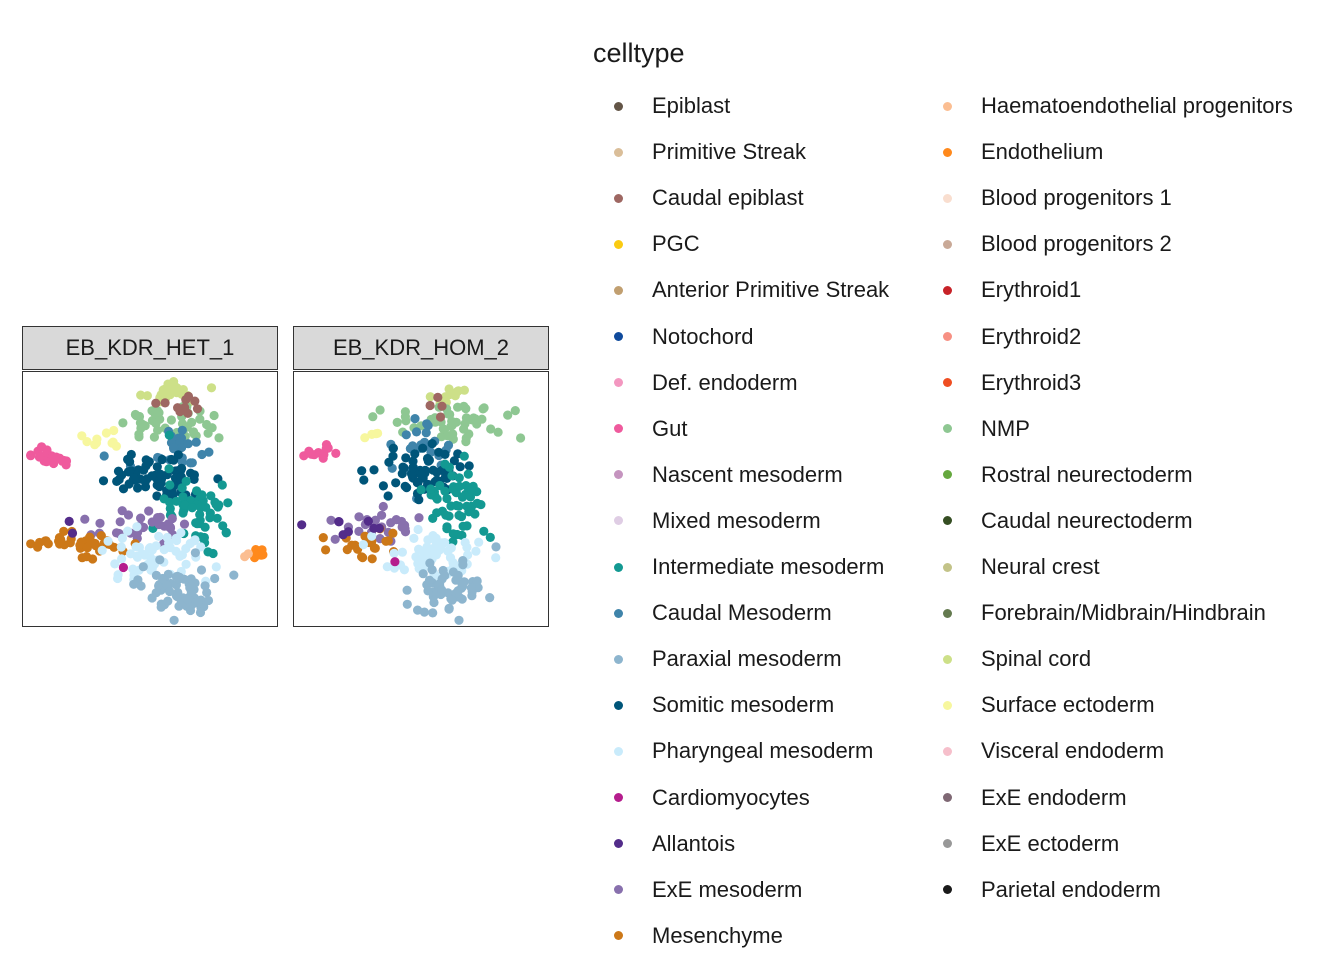 The width and height of the screenshot is (1344, 960). I want to click on legend-item: Spinal cord, so click(1011, 659).